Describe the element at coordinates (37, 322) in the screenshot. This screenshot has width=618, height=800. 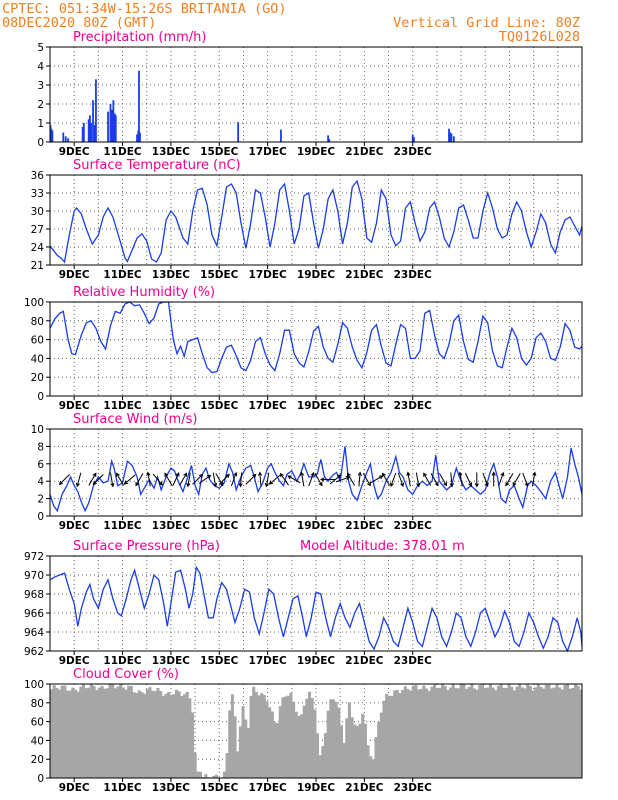
I see `humidity-ytick-label: 80` at that location.